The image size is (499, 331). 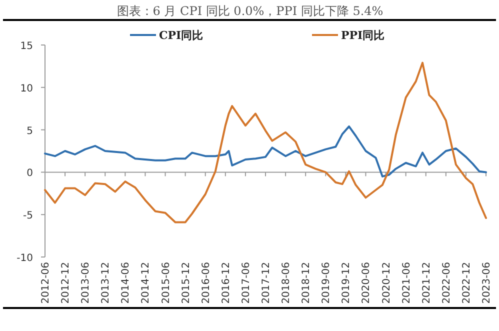 I want to click on x-tick-label: 2020-06, so click(x=366, y=283).